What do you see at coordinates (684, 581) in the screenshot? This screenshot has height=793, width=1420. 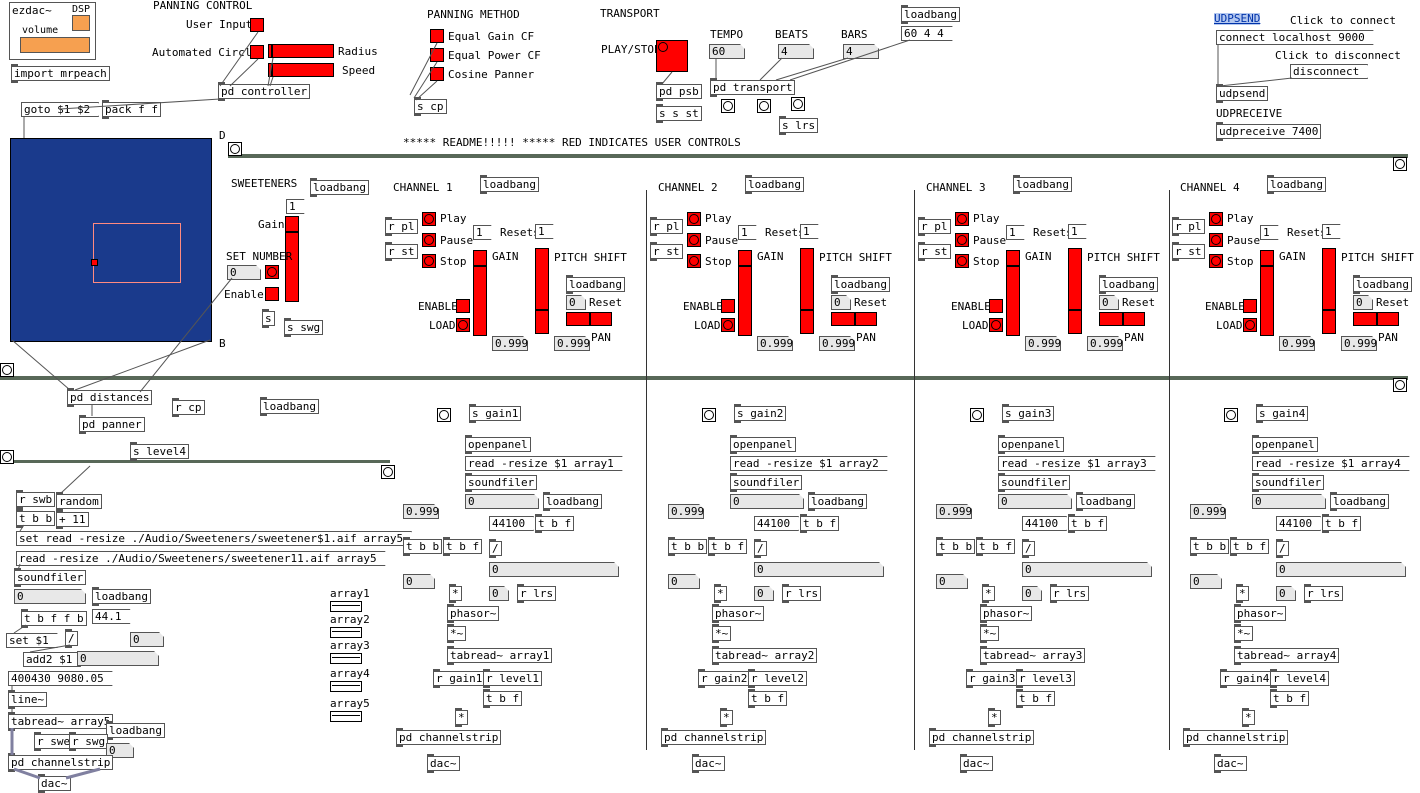 I see `count-number: 0` at bounding box center [684, 581].